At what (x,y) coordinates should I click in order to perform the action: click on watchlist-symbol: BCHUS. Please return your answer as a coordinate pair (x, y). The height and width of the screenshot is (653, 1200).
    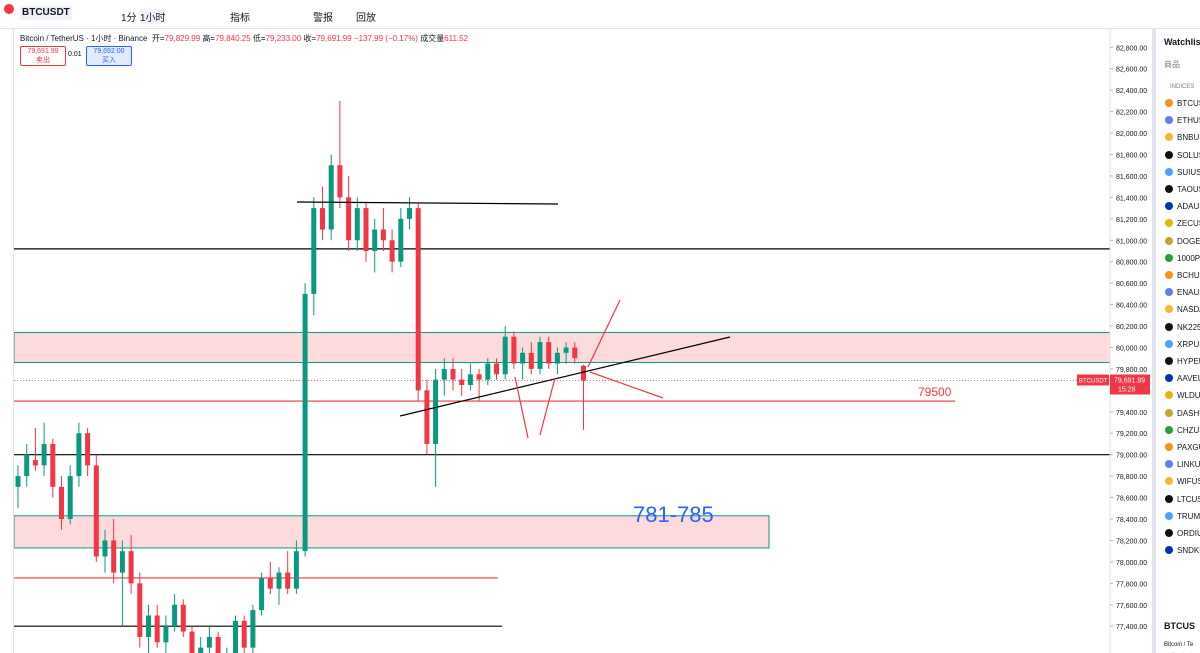
    Looking at the image, I should click on (1188, 275).